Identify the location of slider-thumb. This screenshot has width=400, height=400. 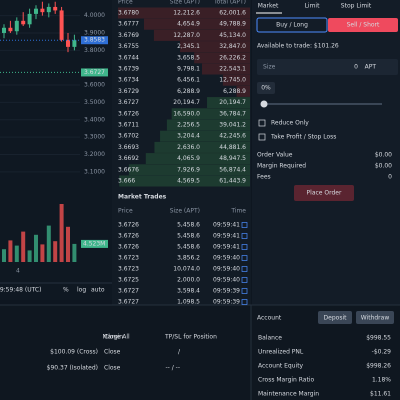
(264, 104).